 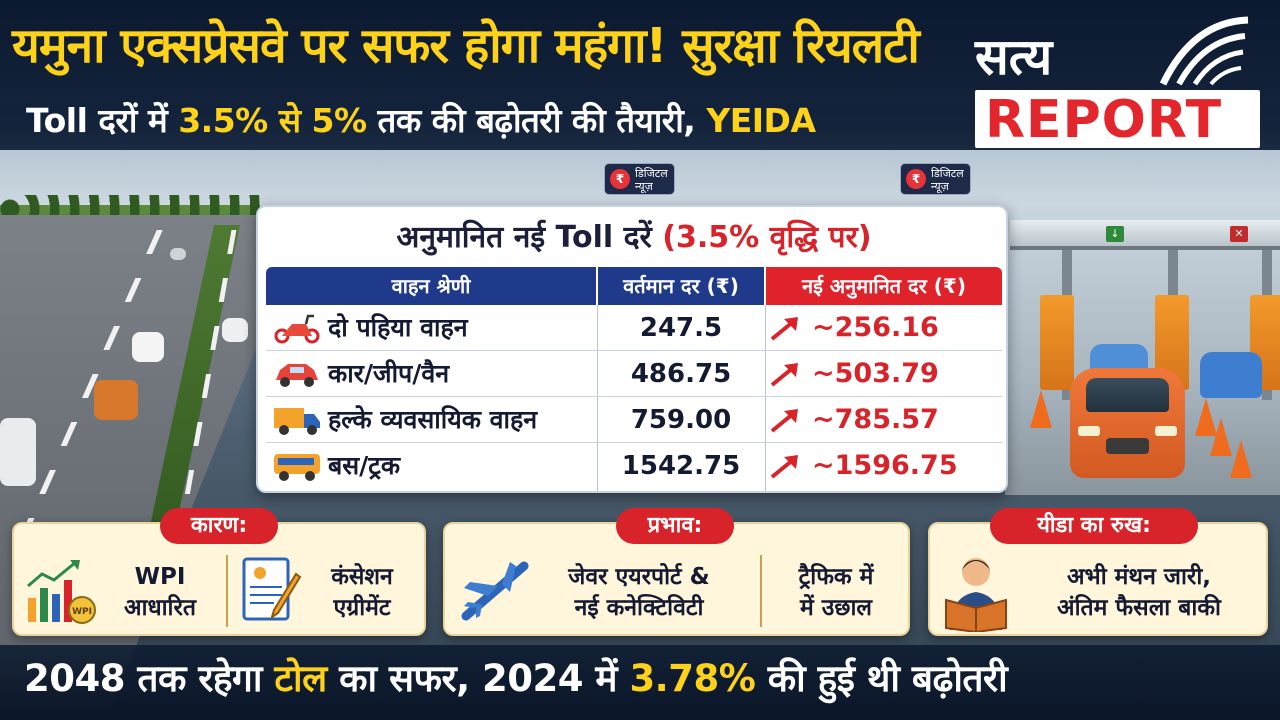 What do you see at coordinates (767, 237) in the screenshot?
I see `table-title-note: (3.5% वृद्धि पर)` at bounding box center [767, 237].